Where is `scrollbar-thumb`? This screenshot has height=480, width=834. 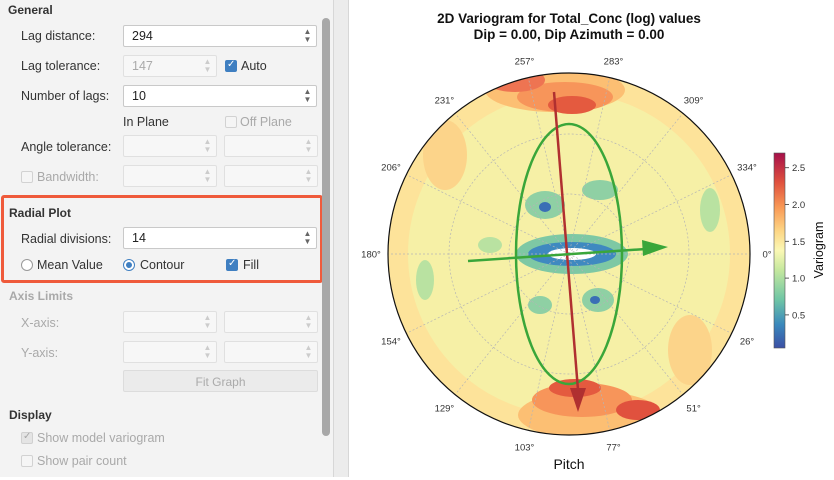 scrollbar-thumb is located at coordinates (326, 227).